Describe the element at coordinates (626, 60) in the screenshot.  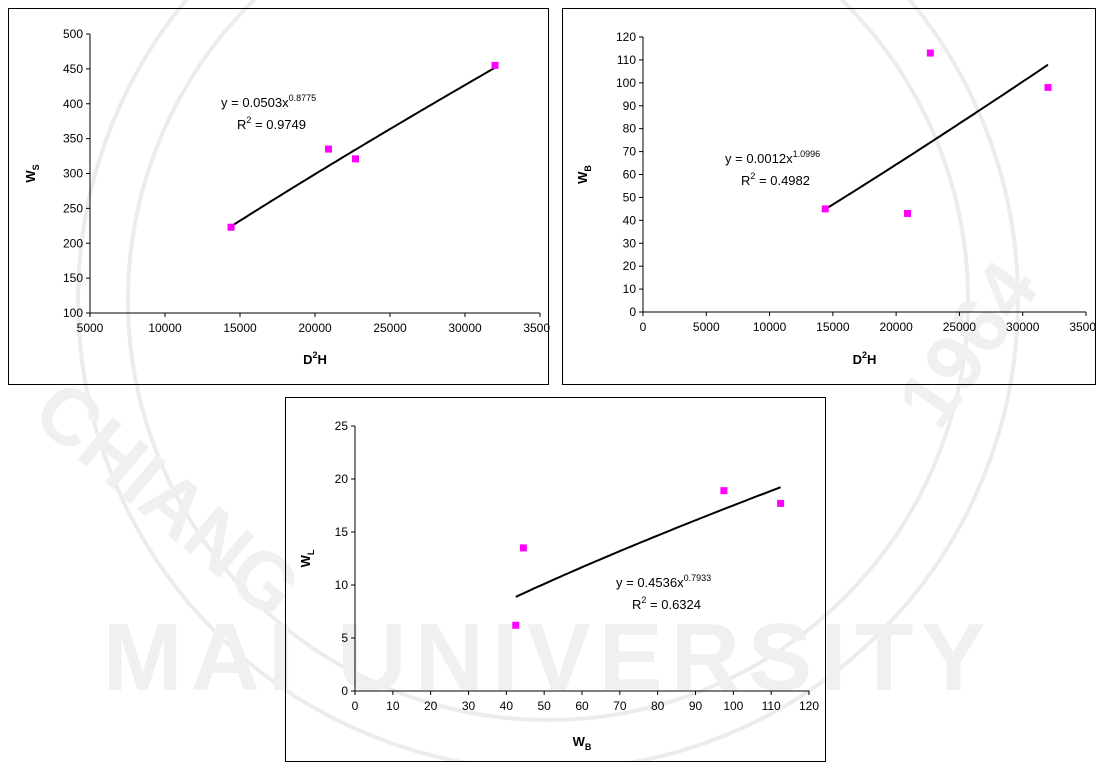
I see `y-tick-label: 110` at that location.